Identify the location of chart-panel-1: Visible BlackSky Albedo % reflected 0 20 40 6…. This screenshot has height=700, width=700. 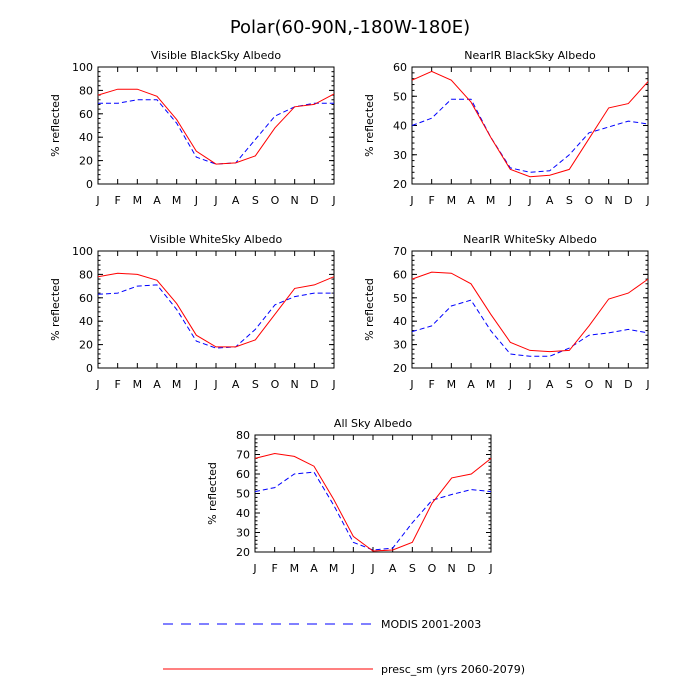
(192, 128).